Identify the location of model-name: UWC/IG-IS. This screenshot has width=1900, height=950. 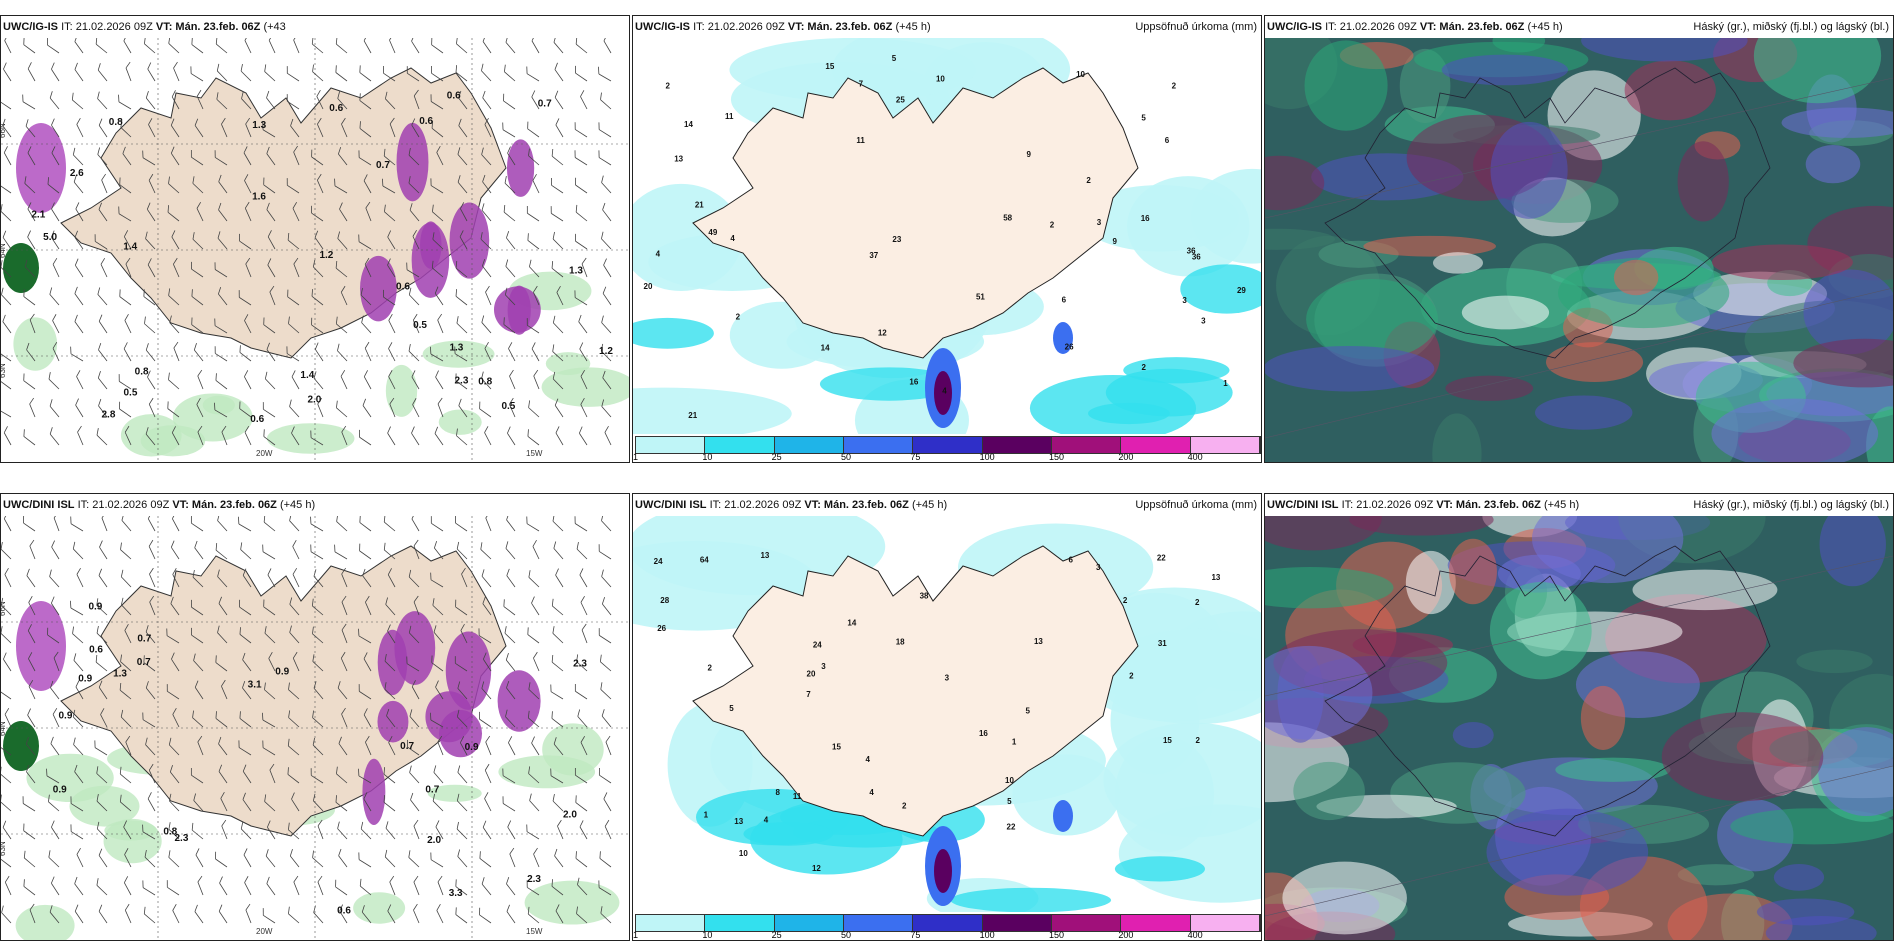
(1294, 27).